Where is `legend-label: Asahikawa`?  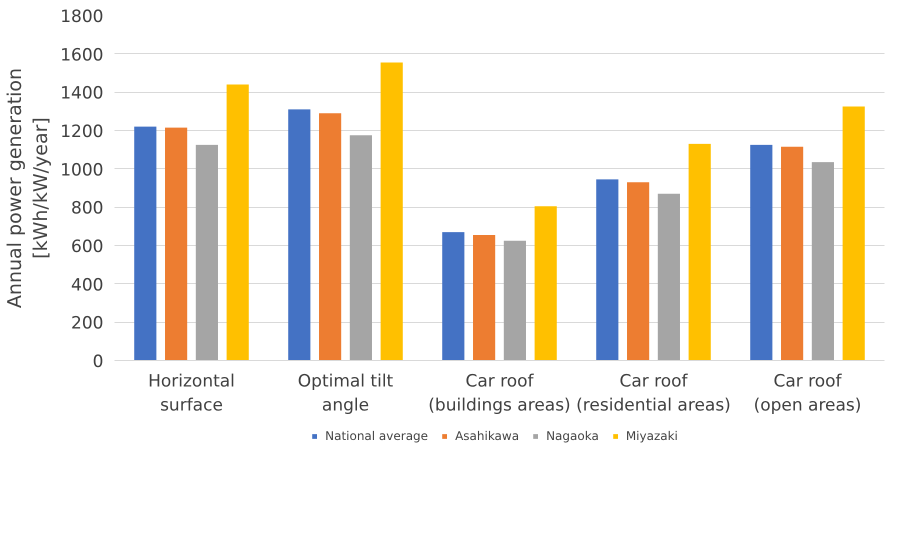 legend-label: Asahikawa is located at coordinates (487, 436).